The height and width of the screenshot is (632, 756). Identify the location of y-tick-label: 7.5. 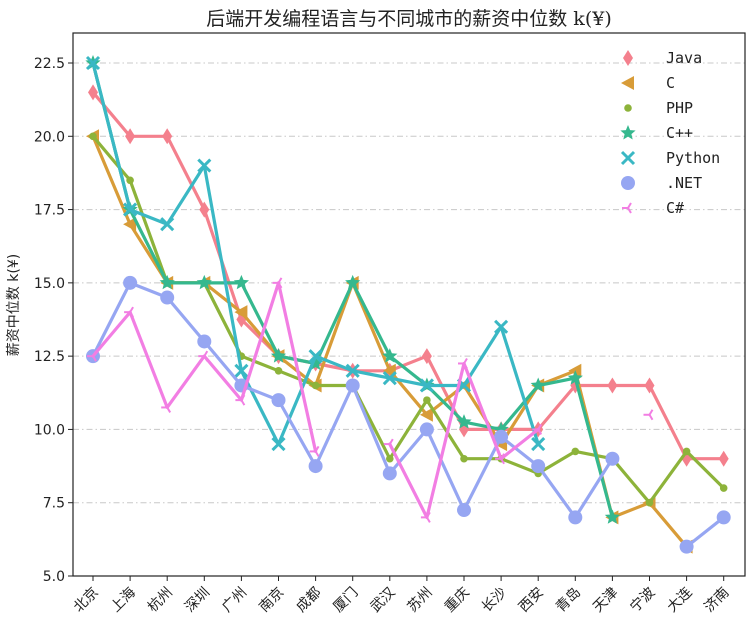
(54, 504).